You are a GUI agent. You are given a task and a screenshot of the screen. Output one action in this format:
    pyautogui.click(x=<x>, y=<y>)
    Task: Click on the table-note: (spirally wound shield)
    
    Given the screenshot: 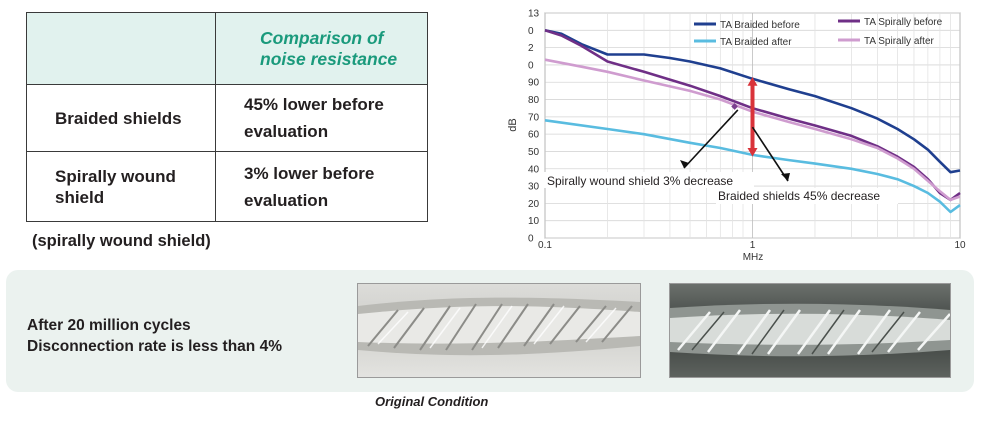 What is the action you would take?
    pyautogui.click(x=121, y=241)
    